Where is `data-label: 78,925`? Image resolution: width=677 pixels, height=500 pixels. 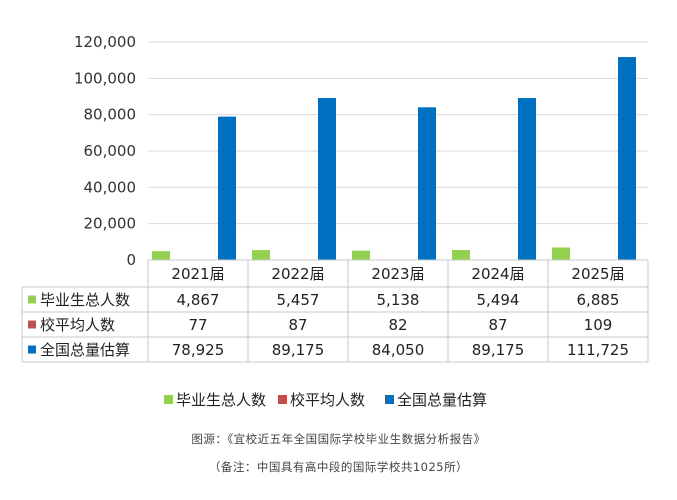
data-label: 78,925 is located at coordinates (198, 350).